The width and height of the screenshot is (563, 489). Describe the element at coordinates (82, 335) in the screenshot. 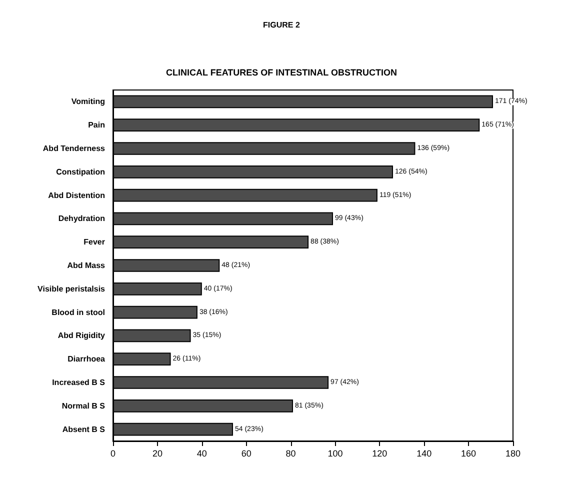

I see `y-tick-label: Abd Rigidity` at that location.